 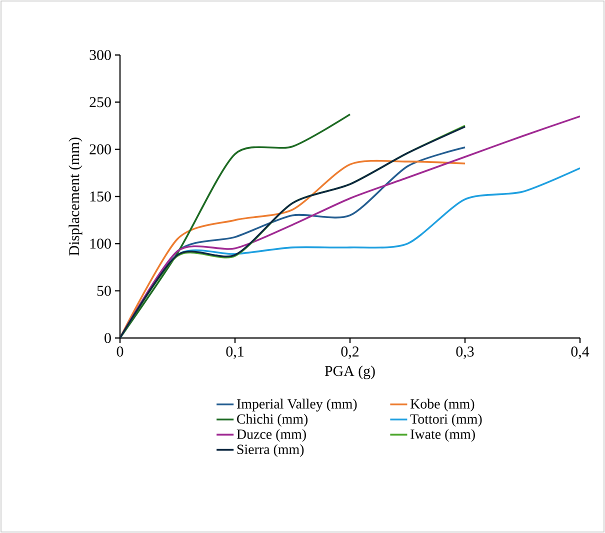 What do you see at coordinates (296, 405) in the screenshot?
I see `legend-label: Imperial Valley (mm)` at bounding box center [296, 405].